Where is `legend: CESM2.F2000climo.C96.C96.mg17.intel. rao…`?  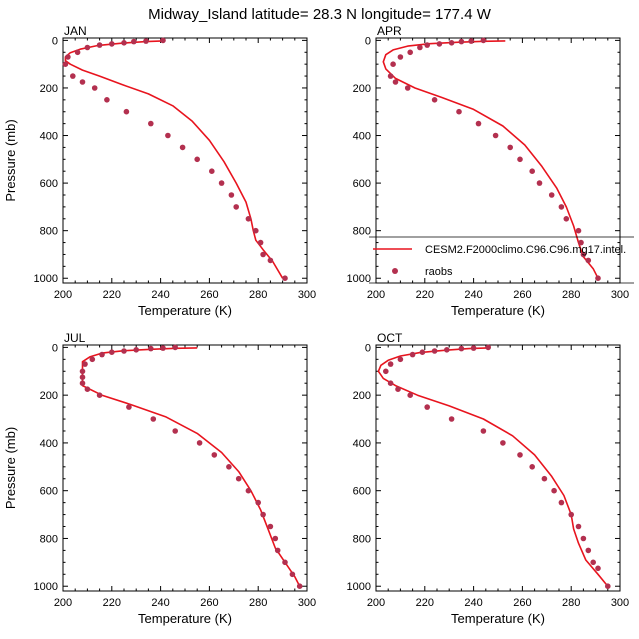
legend: CESM2.F2000climo.C96.C96.mg17.intel. rao… is located at coordinates (501, 260).